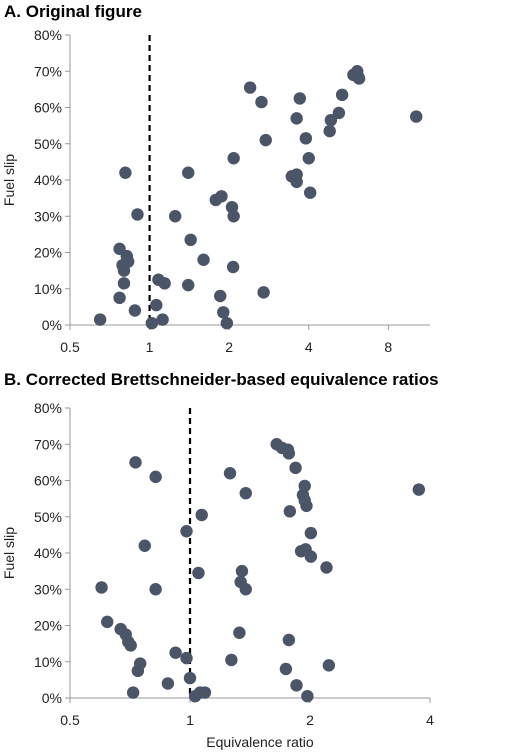 This screenshot has width=520, height=752. What do you see at coordinates (388, 347) in the screenshot?
I see `x-tick-label: 8` at bounding box center [388, 347].